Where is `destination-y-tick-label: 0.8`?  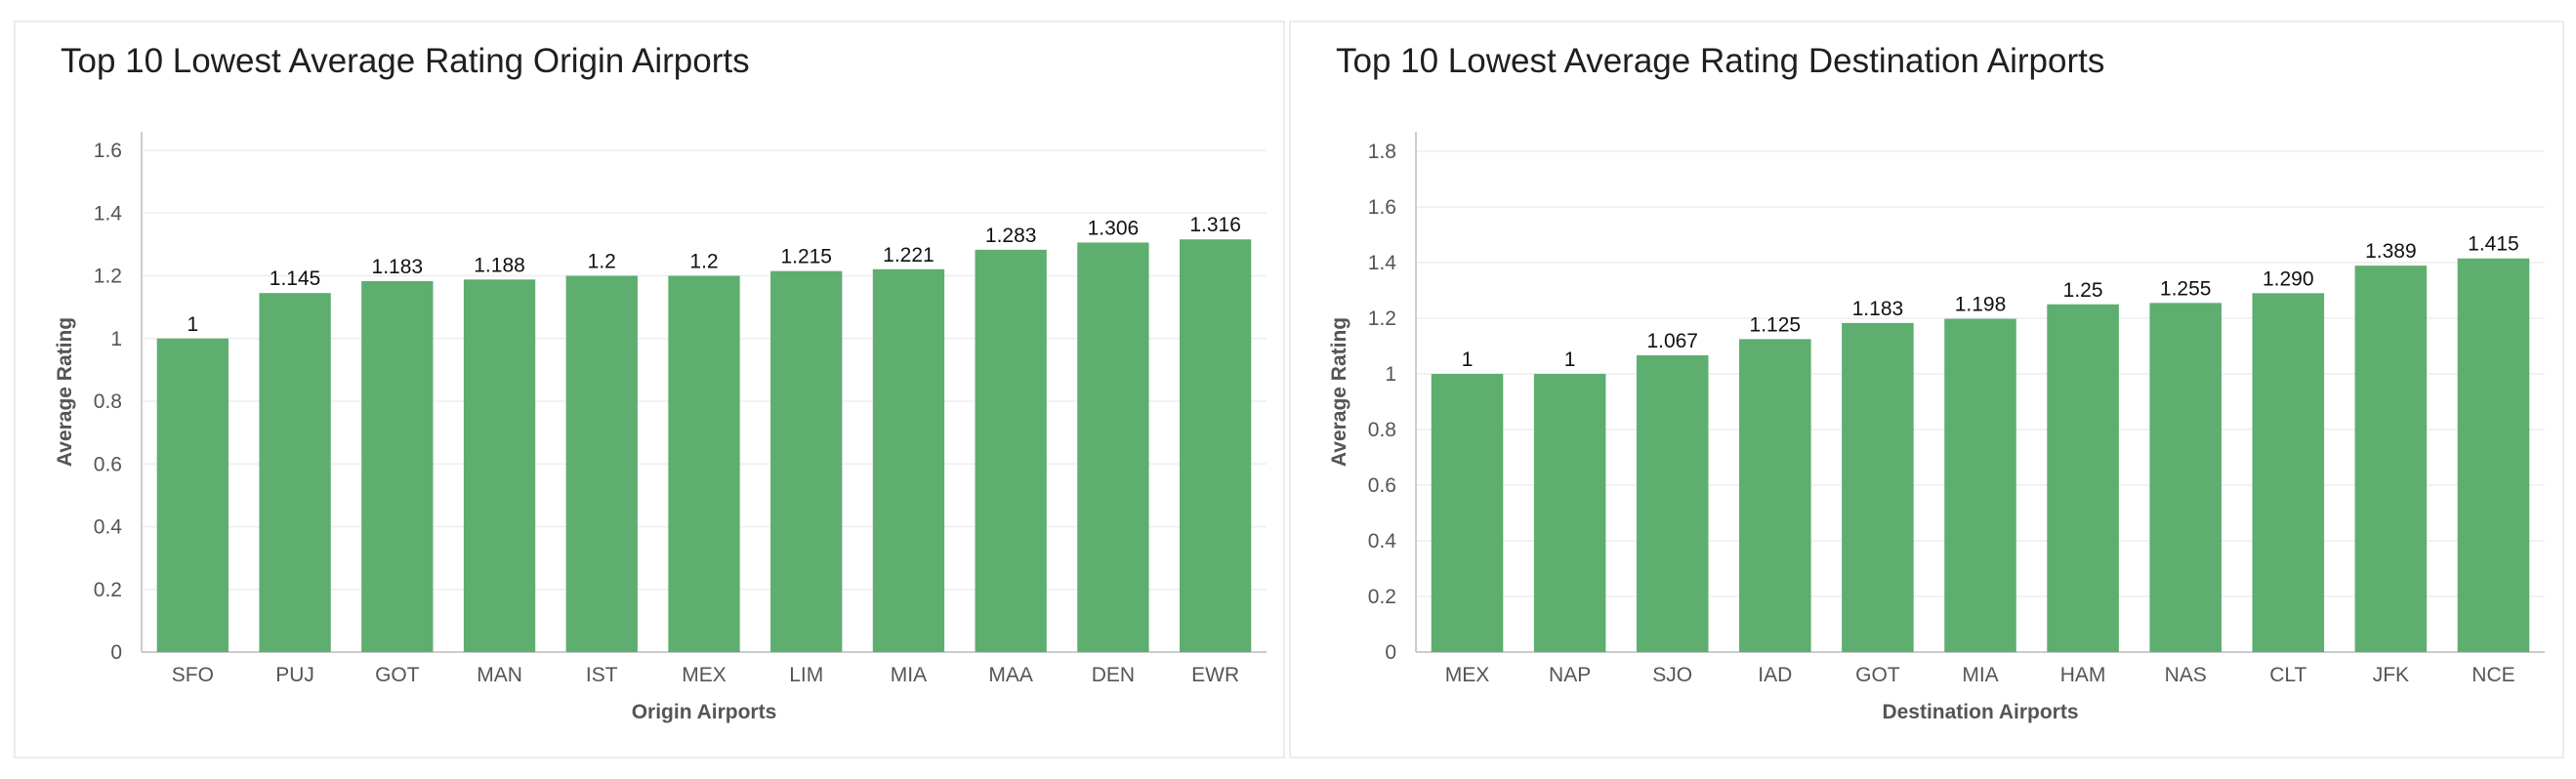 destination-y-tick-label: 0.8 is located at coordinates (1382, 430).